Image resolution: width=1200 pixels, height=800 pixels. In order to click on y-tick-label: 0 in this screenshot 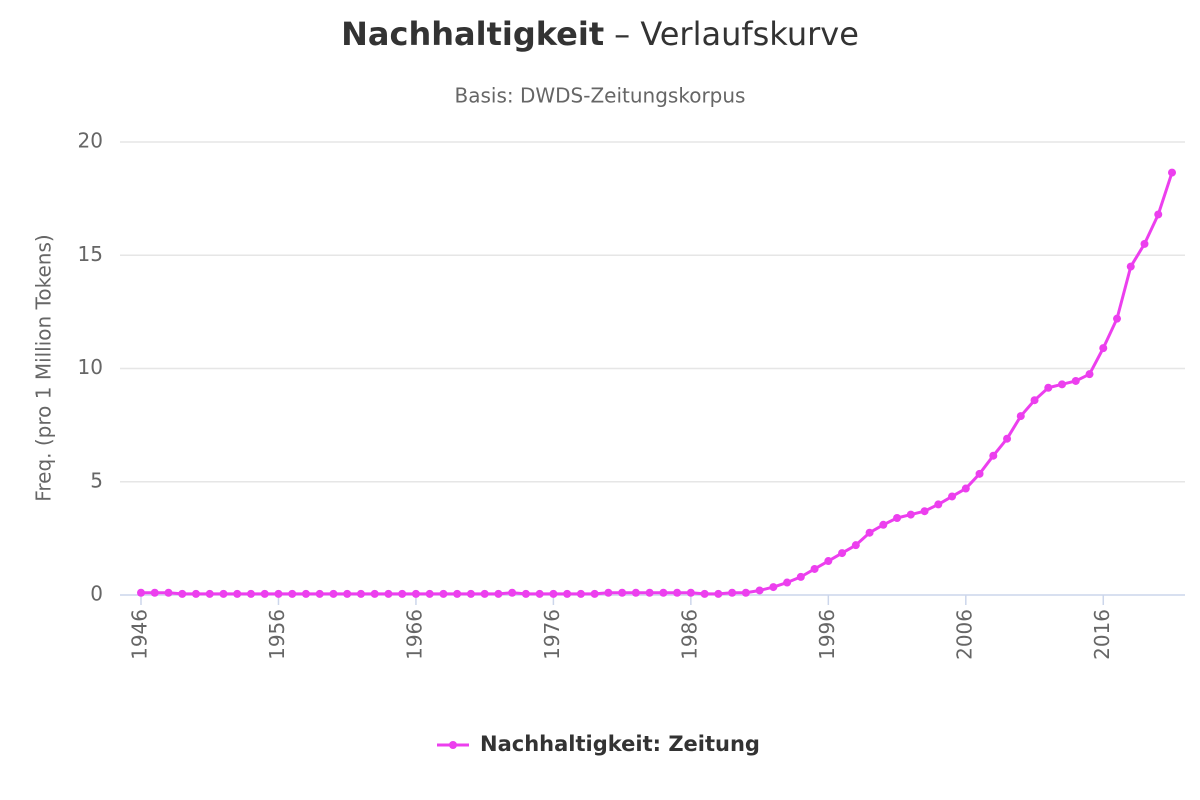, I will do `click(96, 594)`.